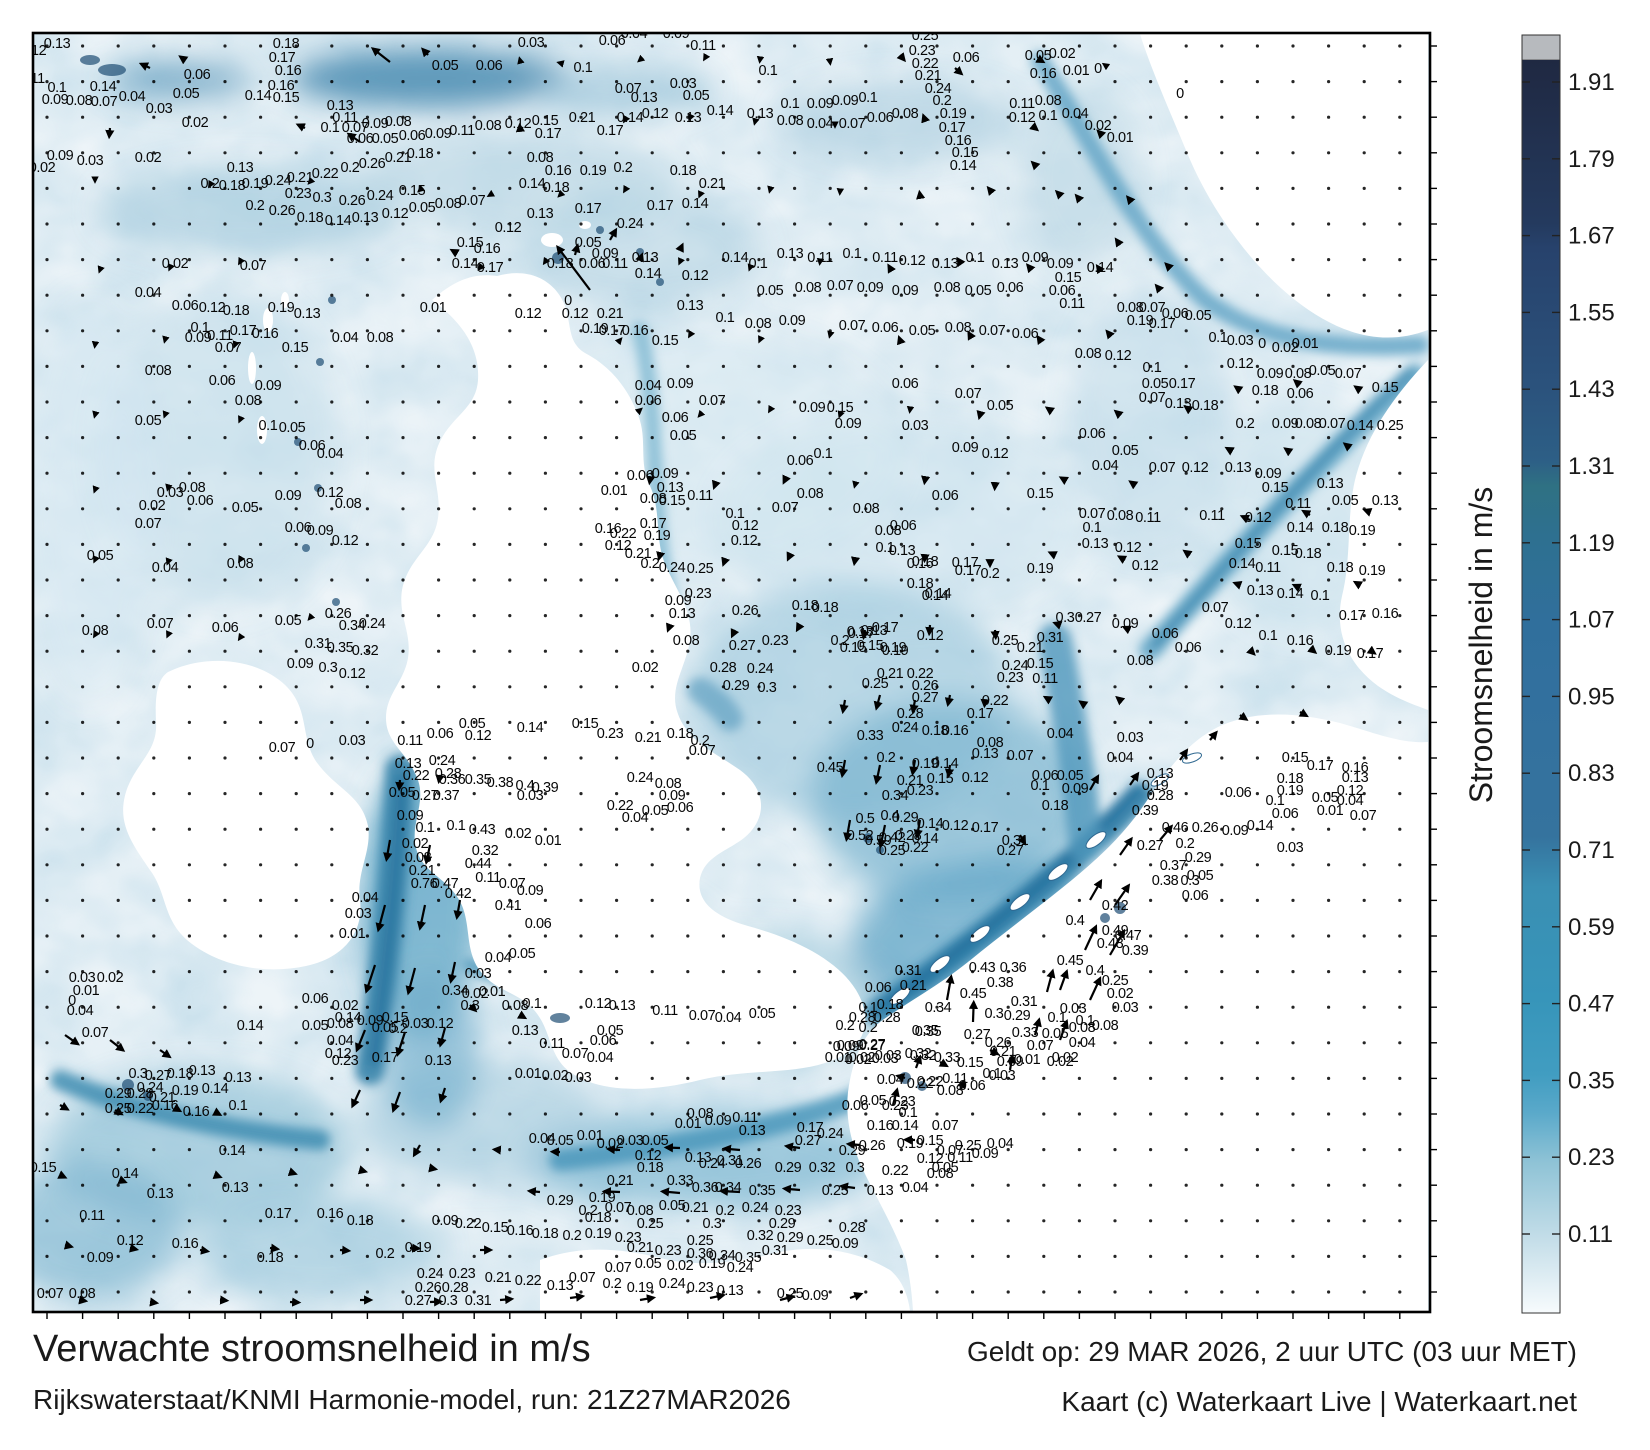  I want to click on current-value-label: 0.1, so click(268, 426).